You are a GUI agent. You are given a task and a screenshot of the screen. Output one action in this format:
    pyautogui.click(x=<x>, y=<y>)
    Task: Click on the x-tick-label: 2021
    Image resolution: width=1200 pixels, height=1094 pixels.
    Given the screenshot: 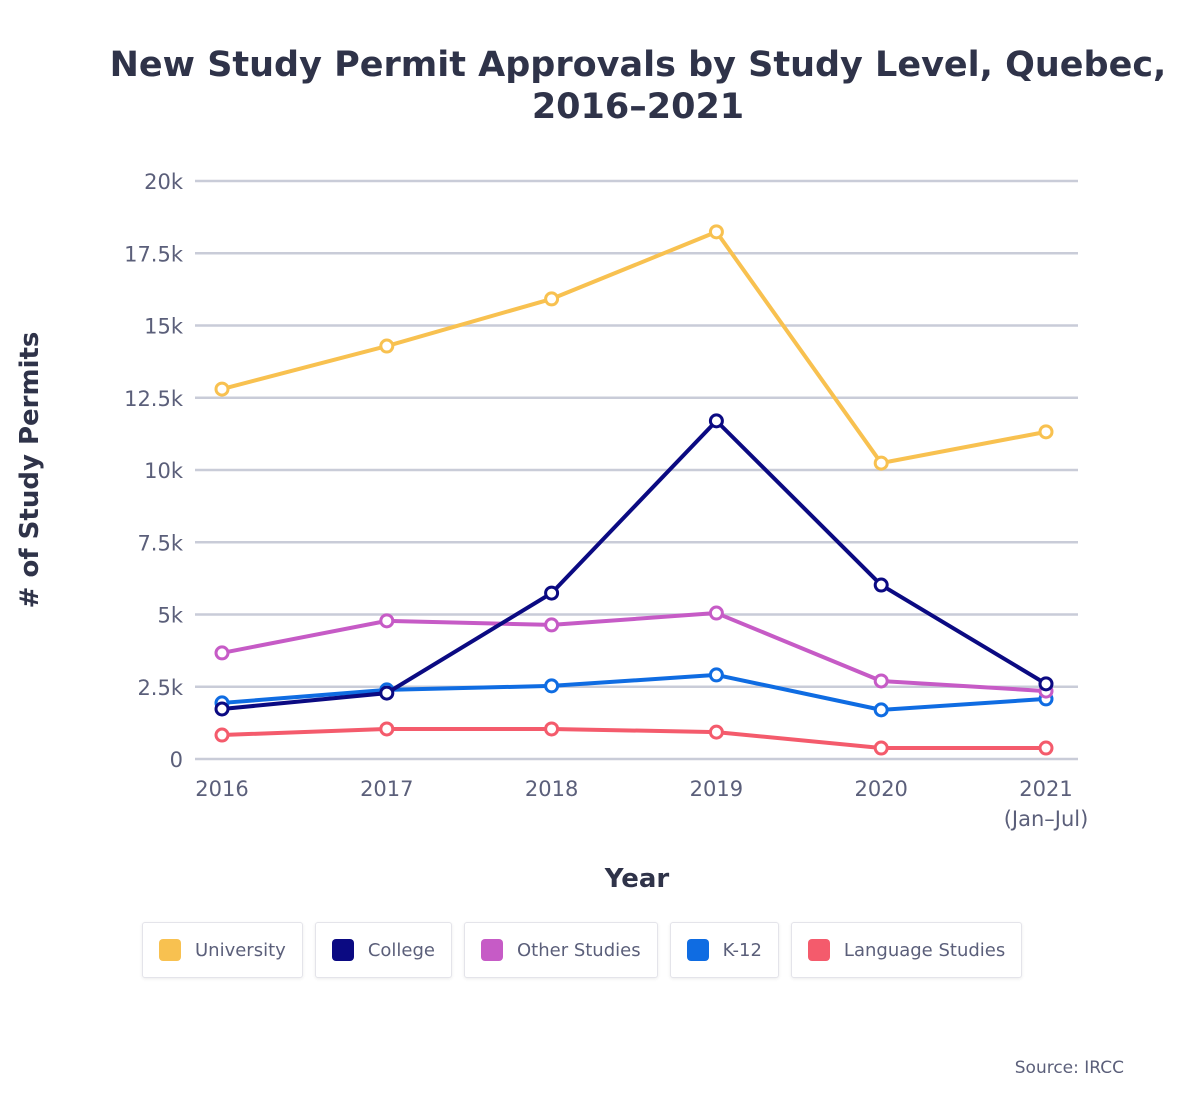 What is the action you would take?
    pyautogui.click(x=1045, y=789)
    